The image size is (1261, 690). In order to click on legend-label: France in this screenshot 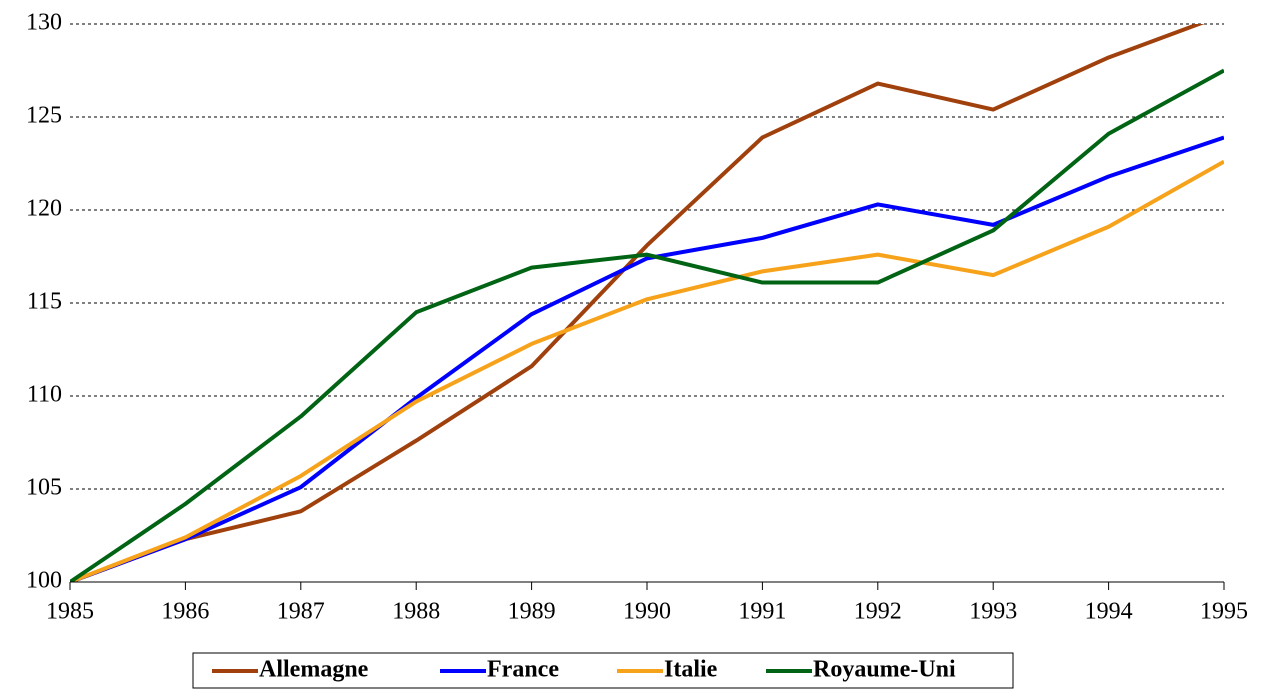, I will do `click(523, 670)`.